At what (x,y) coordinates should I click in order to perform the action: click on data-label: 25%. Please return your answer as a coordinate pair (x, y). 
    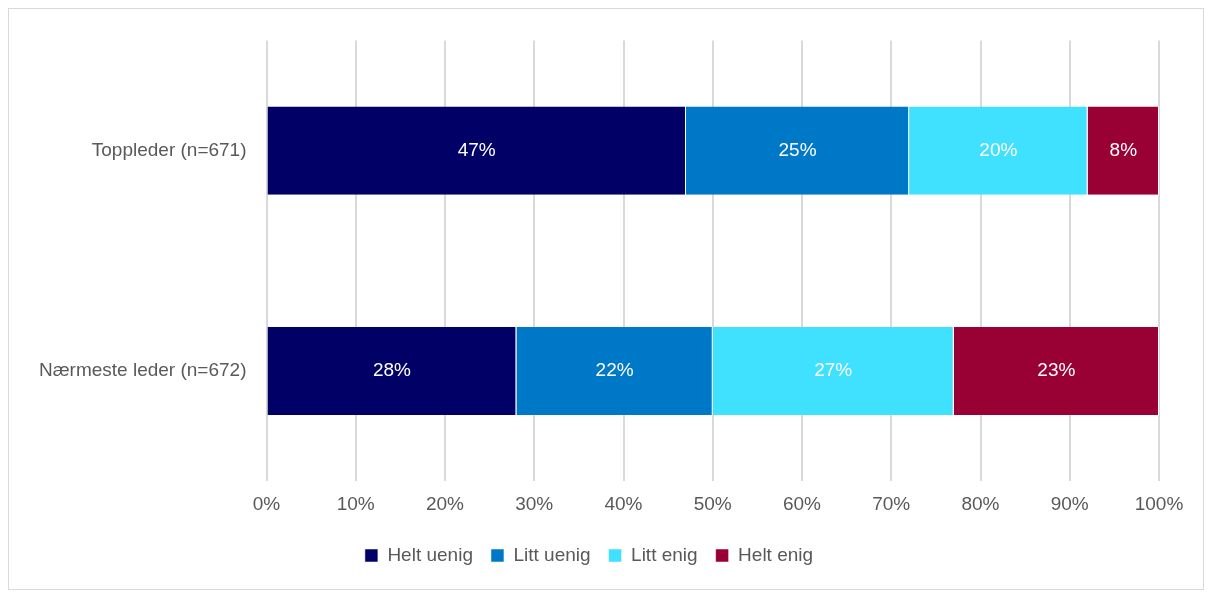
    Looking at the image, I should click on (797, 149).